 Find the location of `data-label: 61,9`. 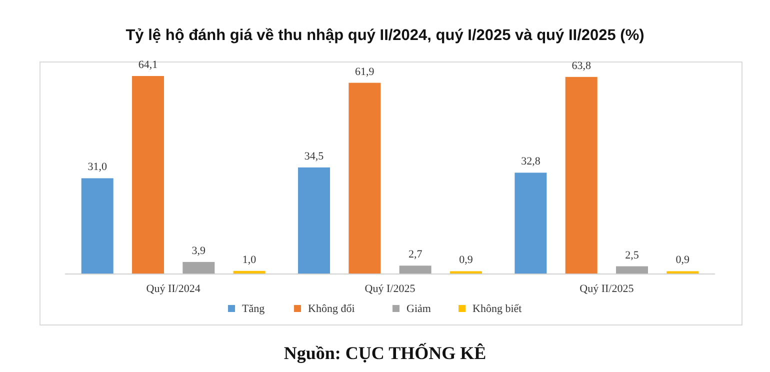

data-label: 61,9 is located at coordinates (365, 72).